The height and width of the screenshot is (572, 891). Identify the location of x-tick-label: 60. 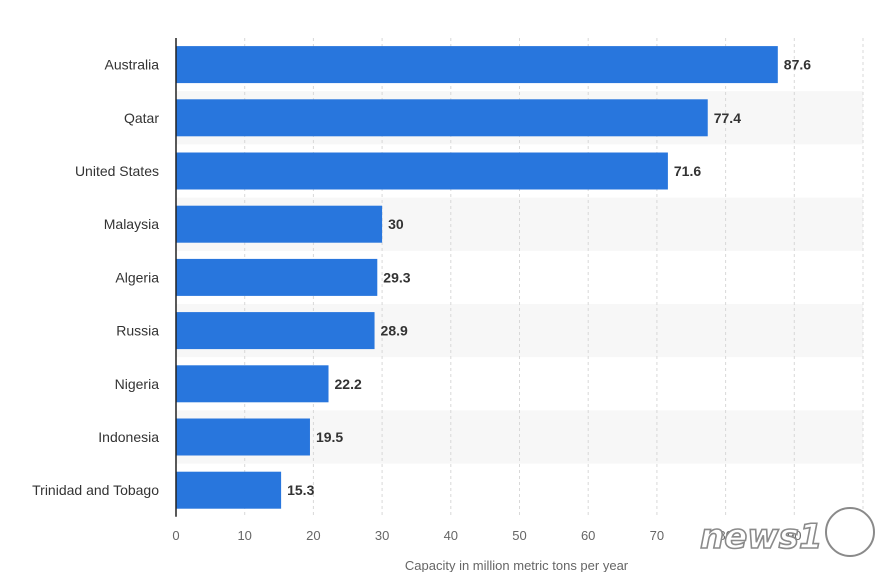
(588, 535).